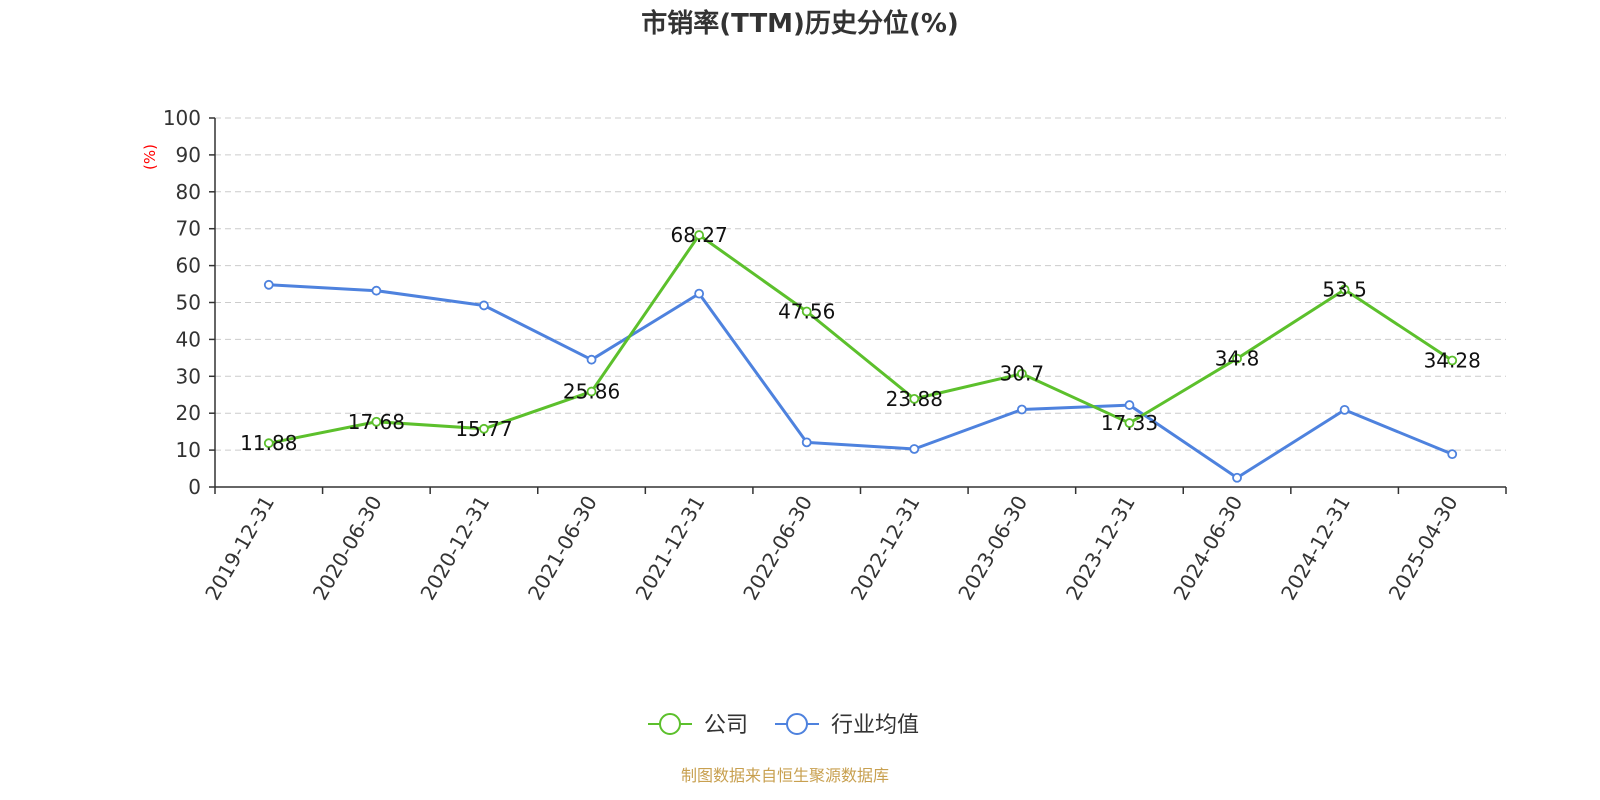 The width and height of the screenshot is (1600, 800). I want to click on y-tick-label: 20, so click(188, 413).